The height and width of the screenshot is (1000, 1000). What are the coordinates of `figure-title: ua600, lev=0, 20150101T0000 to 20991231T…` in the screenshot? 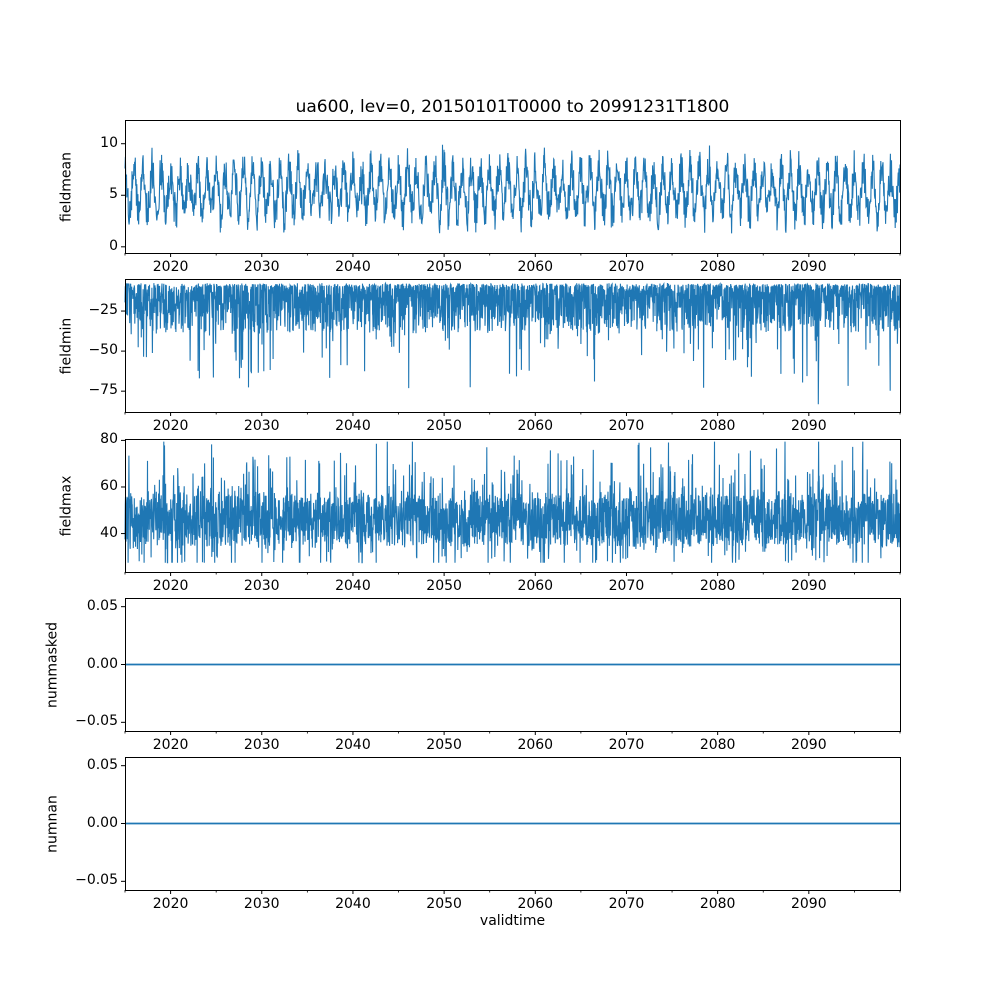 It's located at (512, 107).